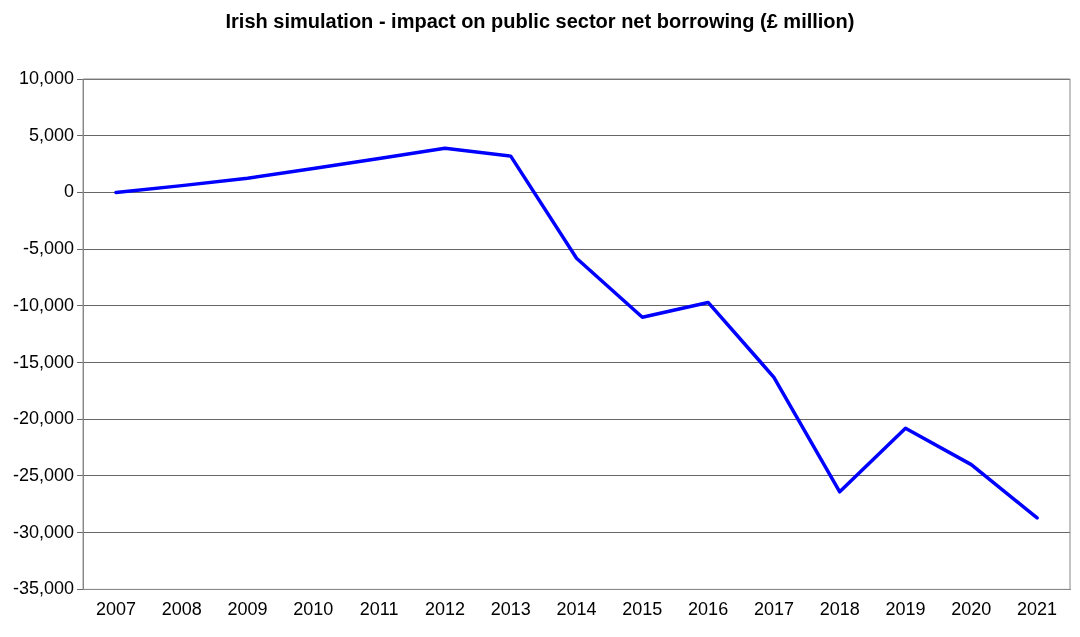 The height and width of the screenshot is (637, 1080). I want to click on chart-title: Irish simulation - impact on public sector net borrowing (£ million), so click(540, 20).